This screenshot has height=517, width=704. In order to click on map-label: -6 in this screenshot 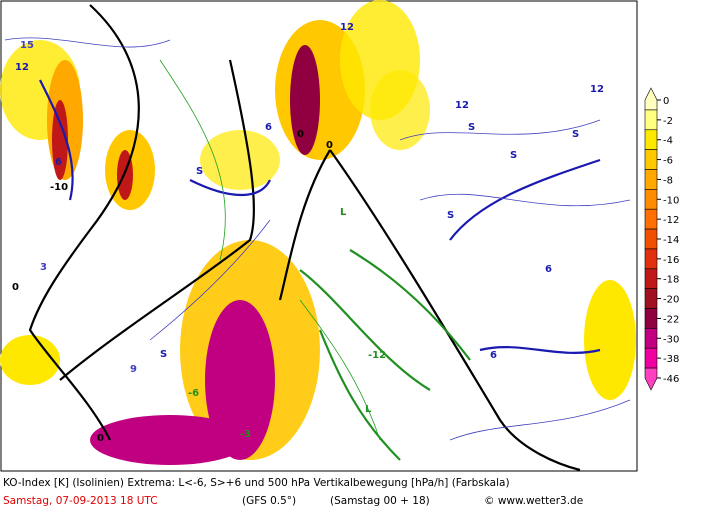, I will do `click(193, 393)`.